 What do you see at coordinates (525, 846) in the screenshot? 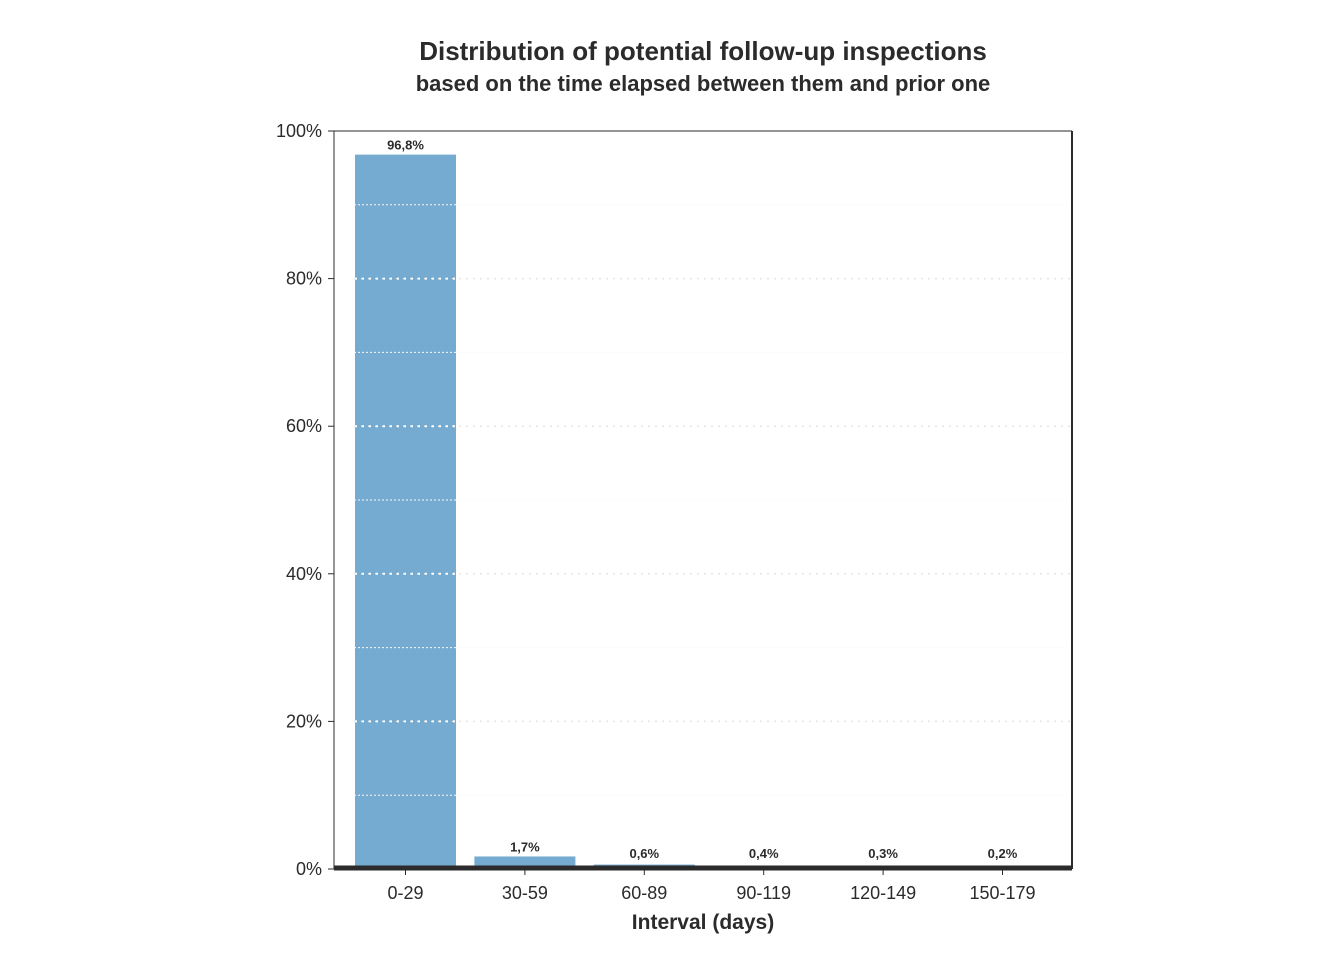
I see `data-label: 1,7%` at bounding box center [525, 846].